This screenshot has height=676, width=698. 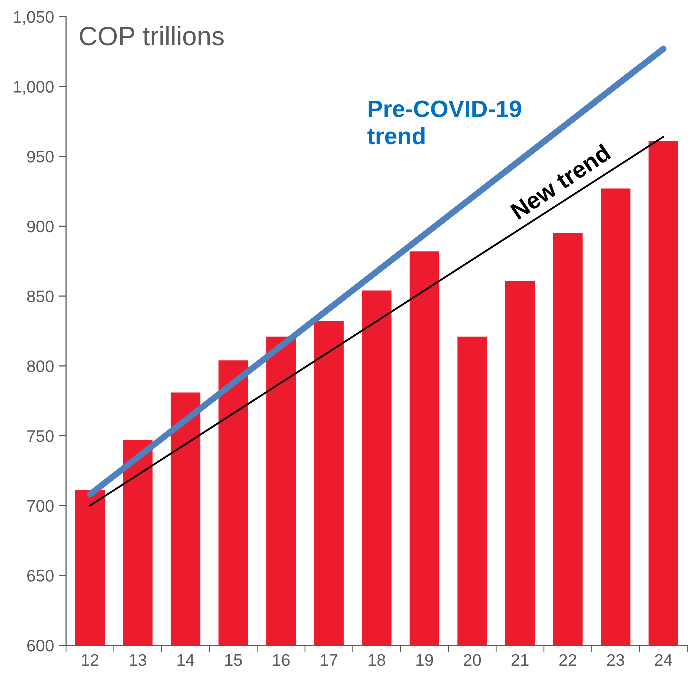 I want to click on x-tick-label: 20, so click(x=473, y=660).